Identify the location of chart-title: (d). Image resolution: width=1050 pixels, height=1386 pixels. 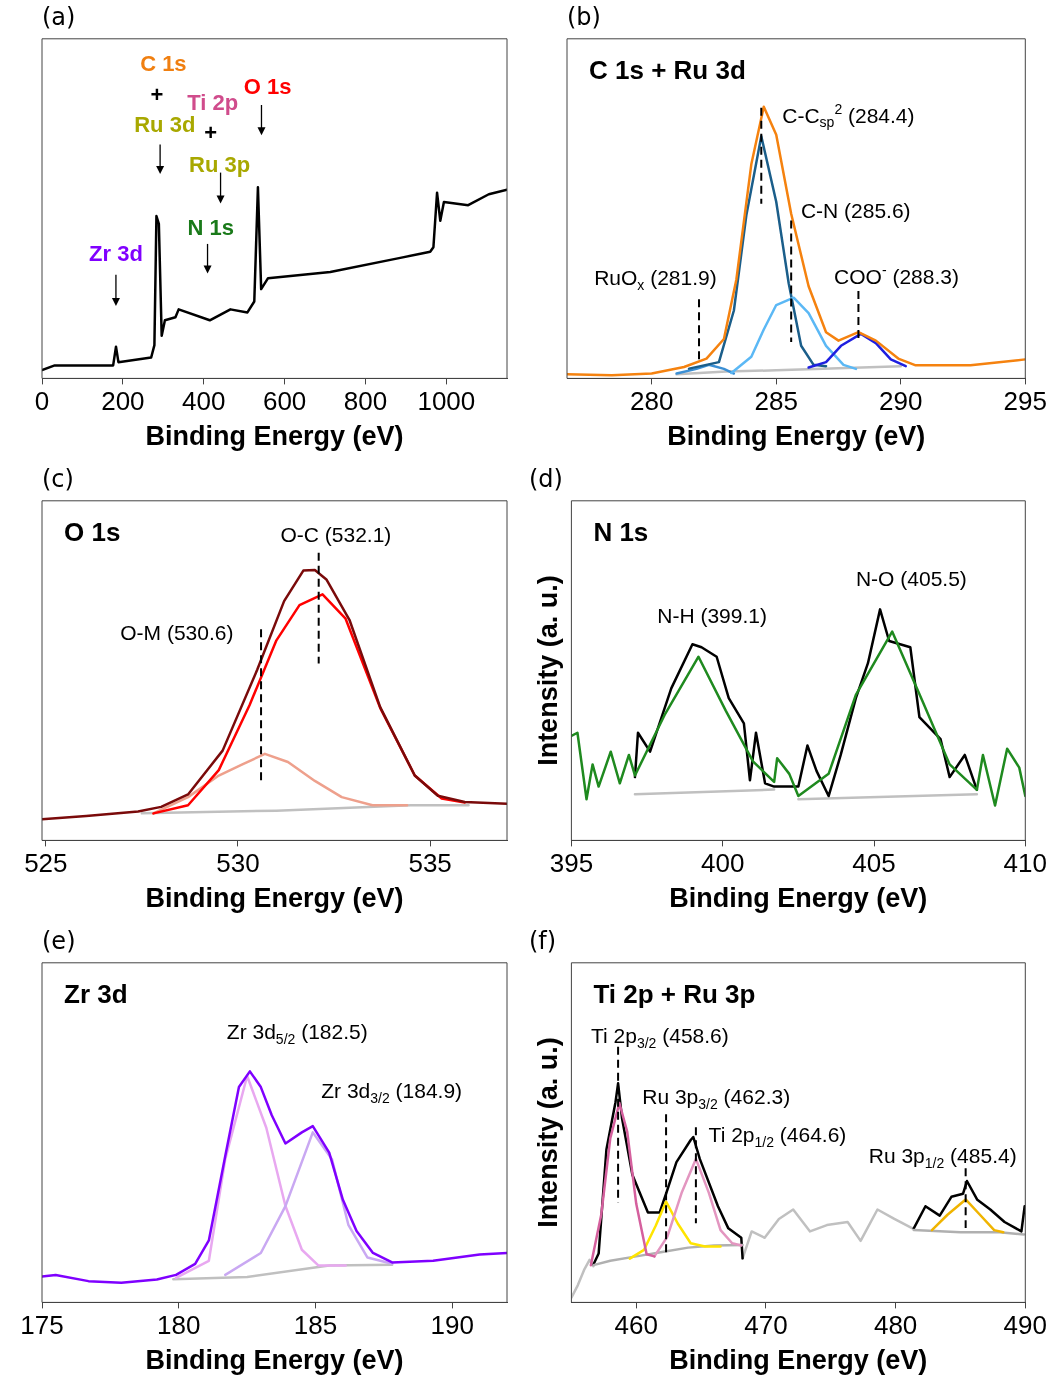
(546, 478).